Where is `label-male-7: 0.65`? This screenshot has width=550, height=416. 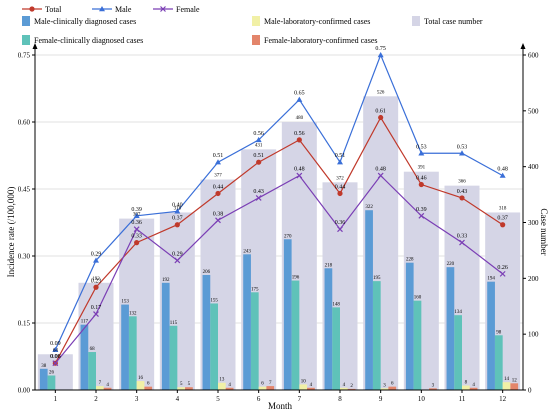
label-male-7: 0.65 is located at coordinates (299, 94).